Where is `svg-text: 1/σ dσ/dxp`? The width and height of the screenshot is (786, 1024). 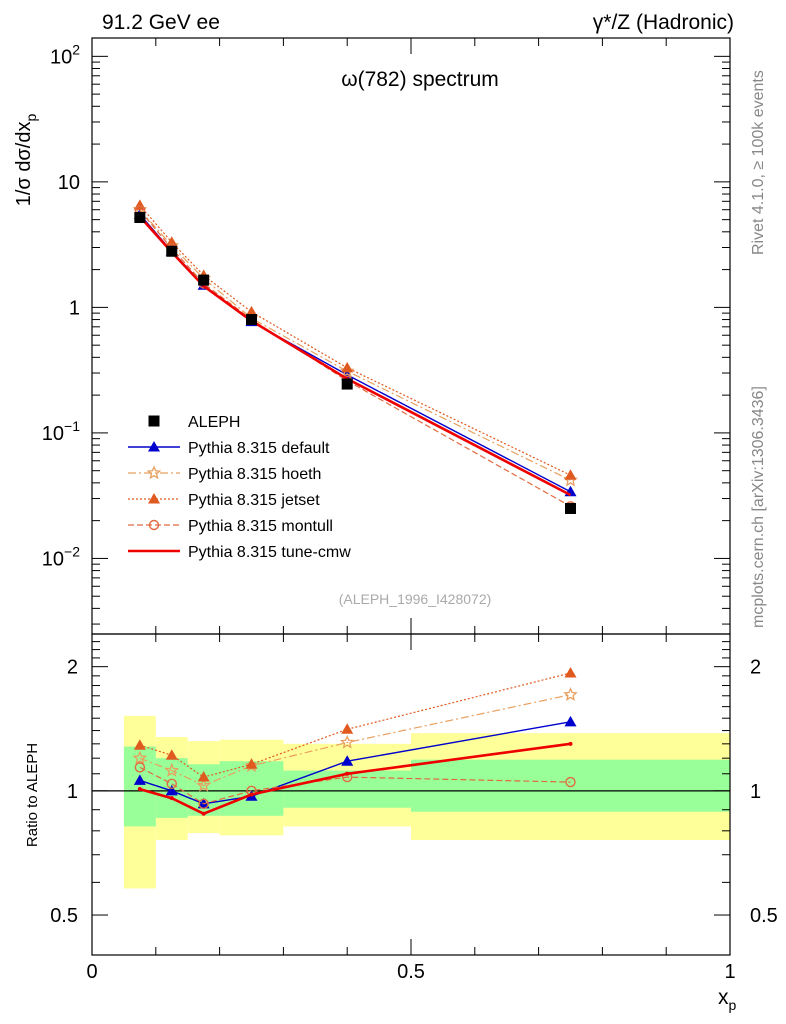
svg-text: 1/σ dσ/dxp is located at coordinates (26, 160).